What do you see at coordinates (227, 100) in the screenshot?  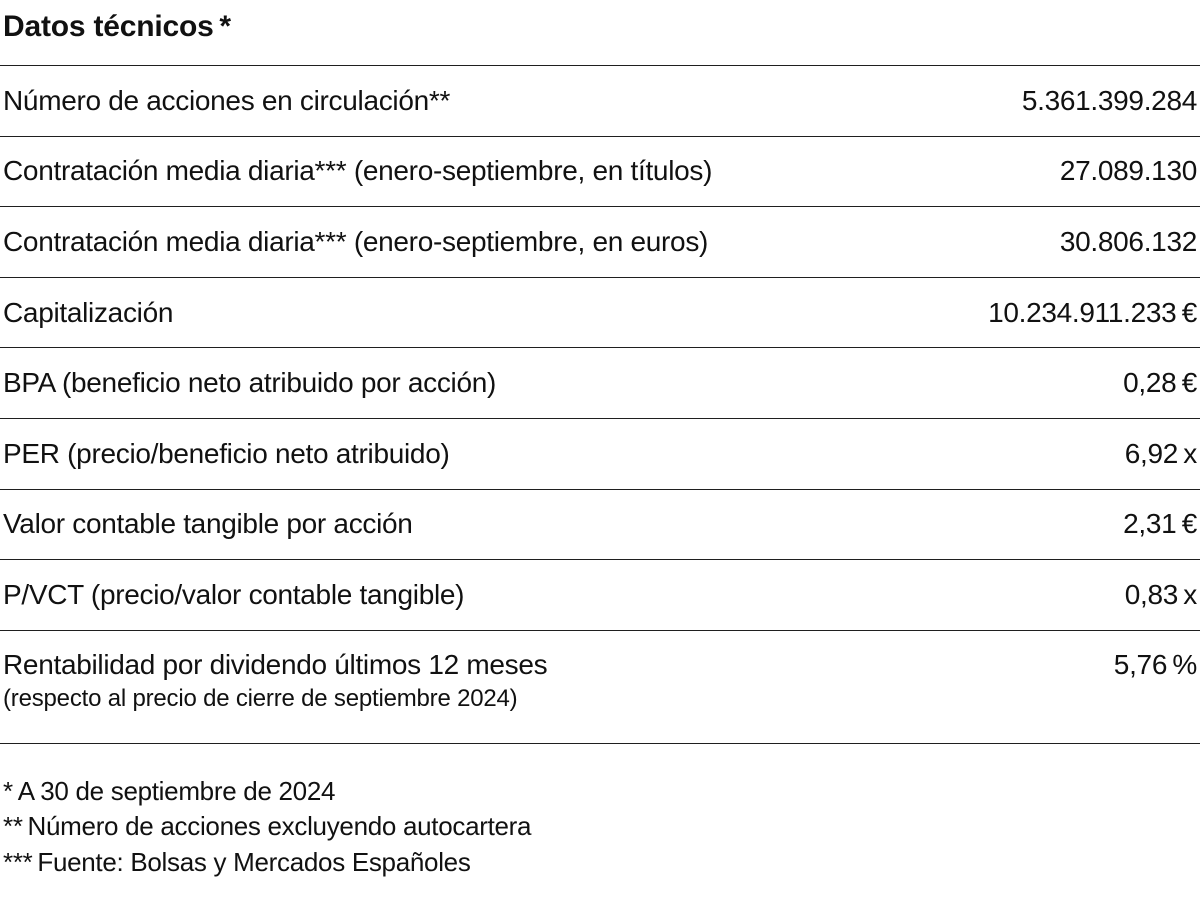 I see `row-label: Número de acciones en circulación**` at bounding box center [227, 100].